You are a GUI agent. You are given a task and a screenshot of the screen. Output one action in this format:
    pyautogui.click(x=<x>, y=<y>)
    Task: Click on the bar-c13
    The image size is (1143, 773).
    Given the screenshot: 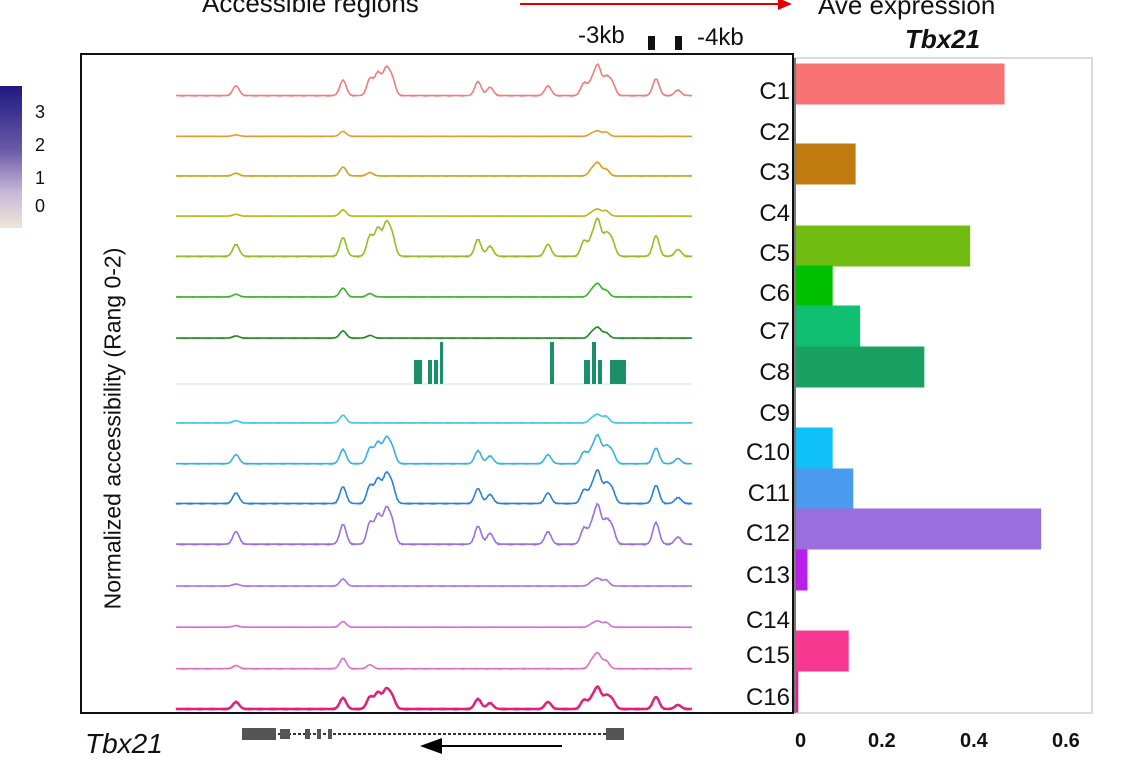 What is the action you would take?
    pyautogui.click(x=802, y=570)
    